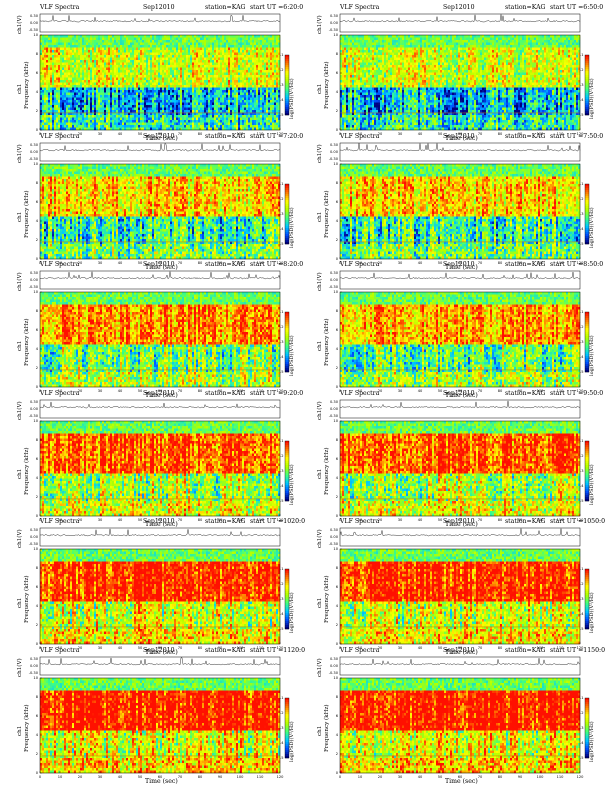 This screenshot has height=792, width=612. What do you see at coordinates (520, 648) in the screenshot?
I see `time-tick-label: 90` at bounding box center [520, 648].